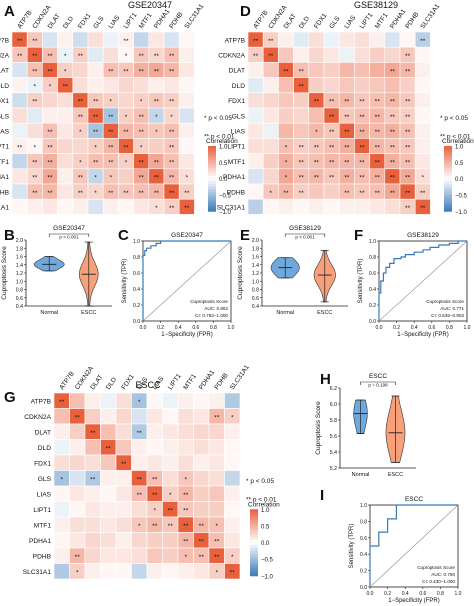 This screenshot has width=474, height=606. What do you see at coordinates (267, 577) in the screenshot?
I see `colorbar-tick: −1.0` at bounding box center [267, 577].